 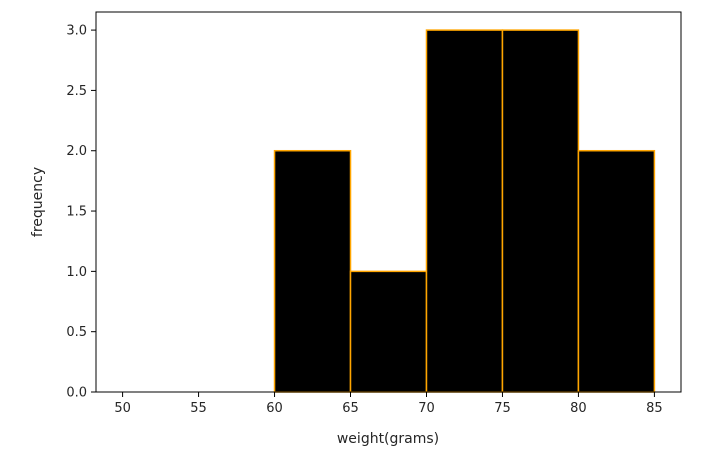 I want to click on y-ticks-group: 0.0 0.5 1.0 1.5 2.0 2.5 3.0, so click(x=81, y=212).